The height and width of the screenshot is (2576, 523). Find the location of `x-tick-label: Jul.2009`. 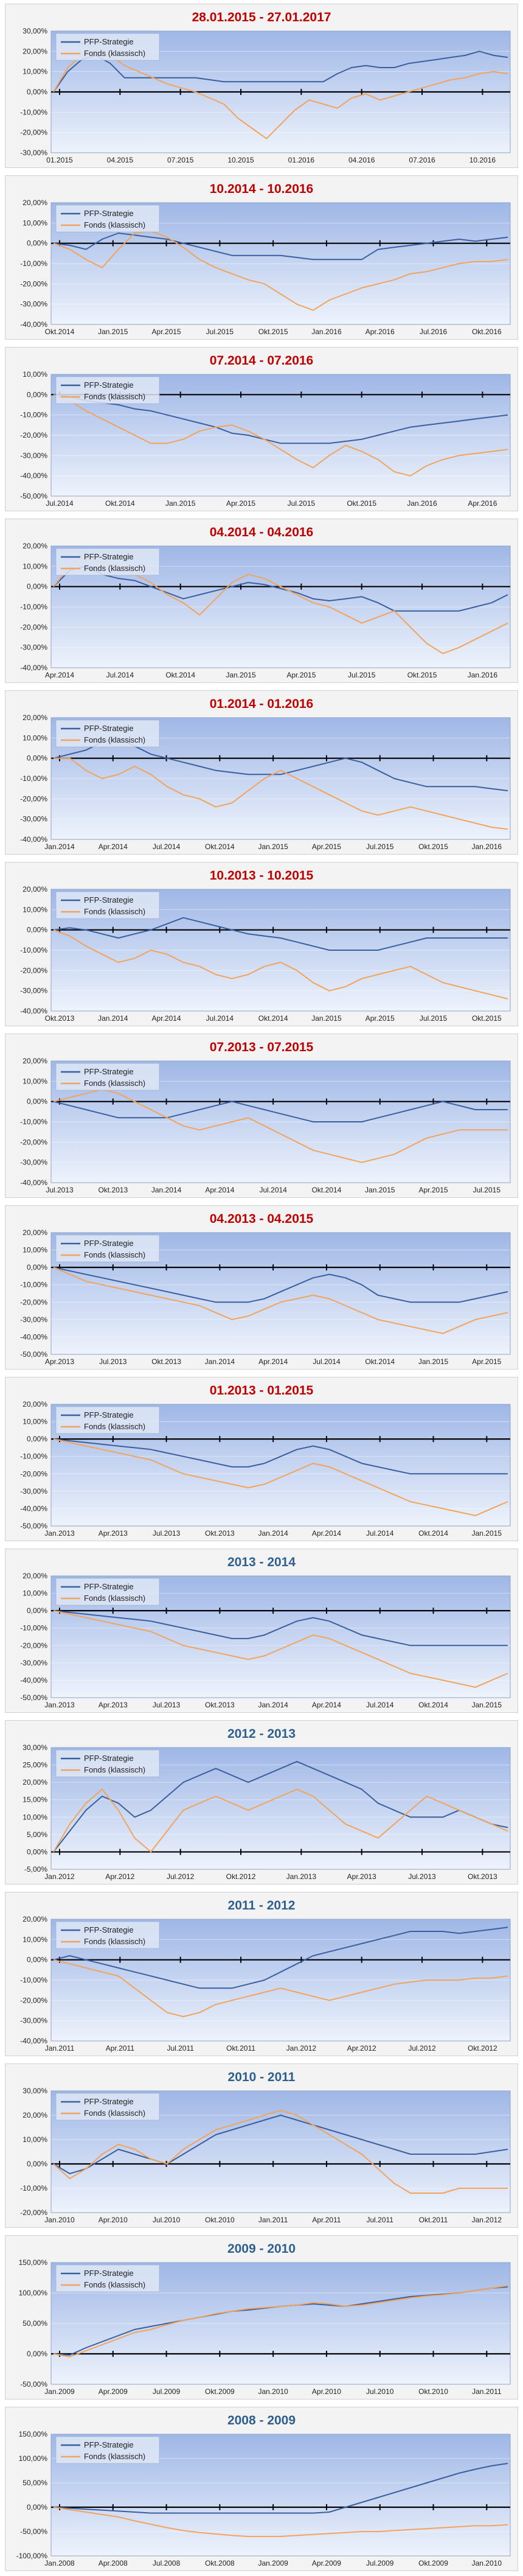

x-tick-label: Jul.2009 is located at coordinates (167, 2391).